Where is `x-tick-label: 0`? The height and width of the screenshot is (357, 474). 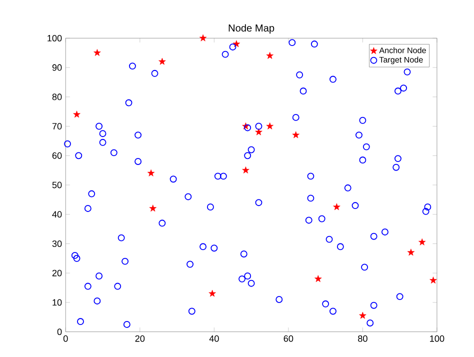 x-tick-label: 0 is located at coordinates (65, 338).